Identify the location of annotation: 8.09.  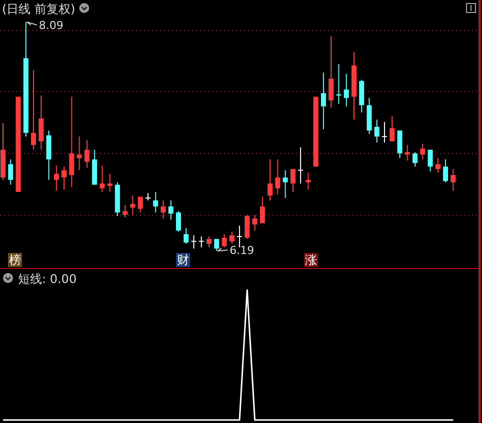
(51, 25).